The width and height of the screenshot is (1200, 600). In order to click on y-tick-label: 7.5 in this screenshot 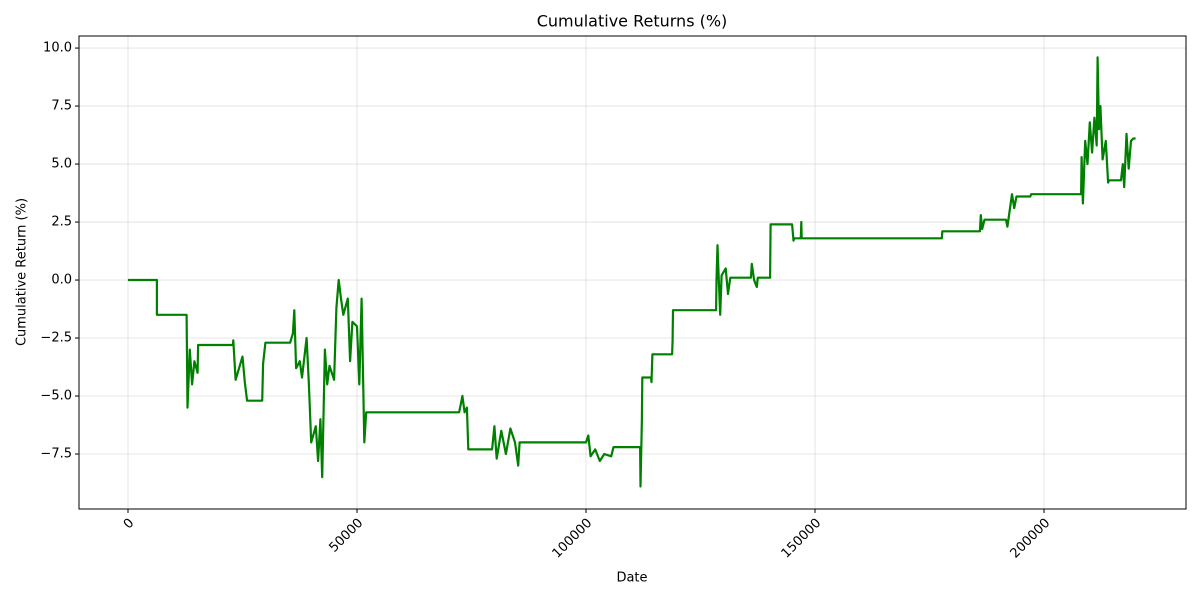, I will do `click(61, 106)`.